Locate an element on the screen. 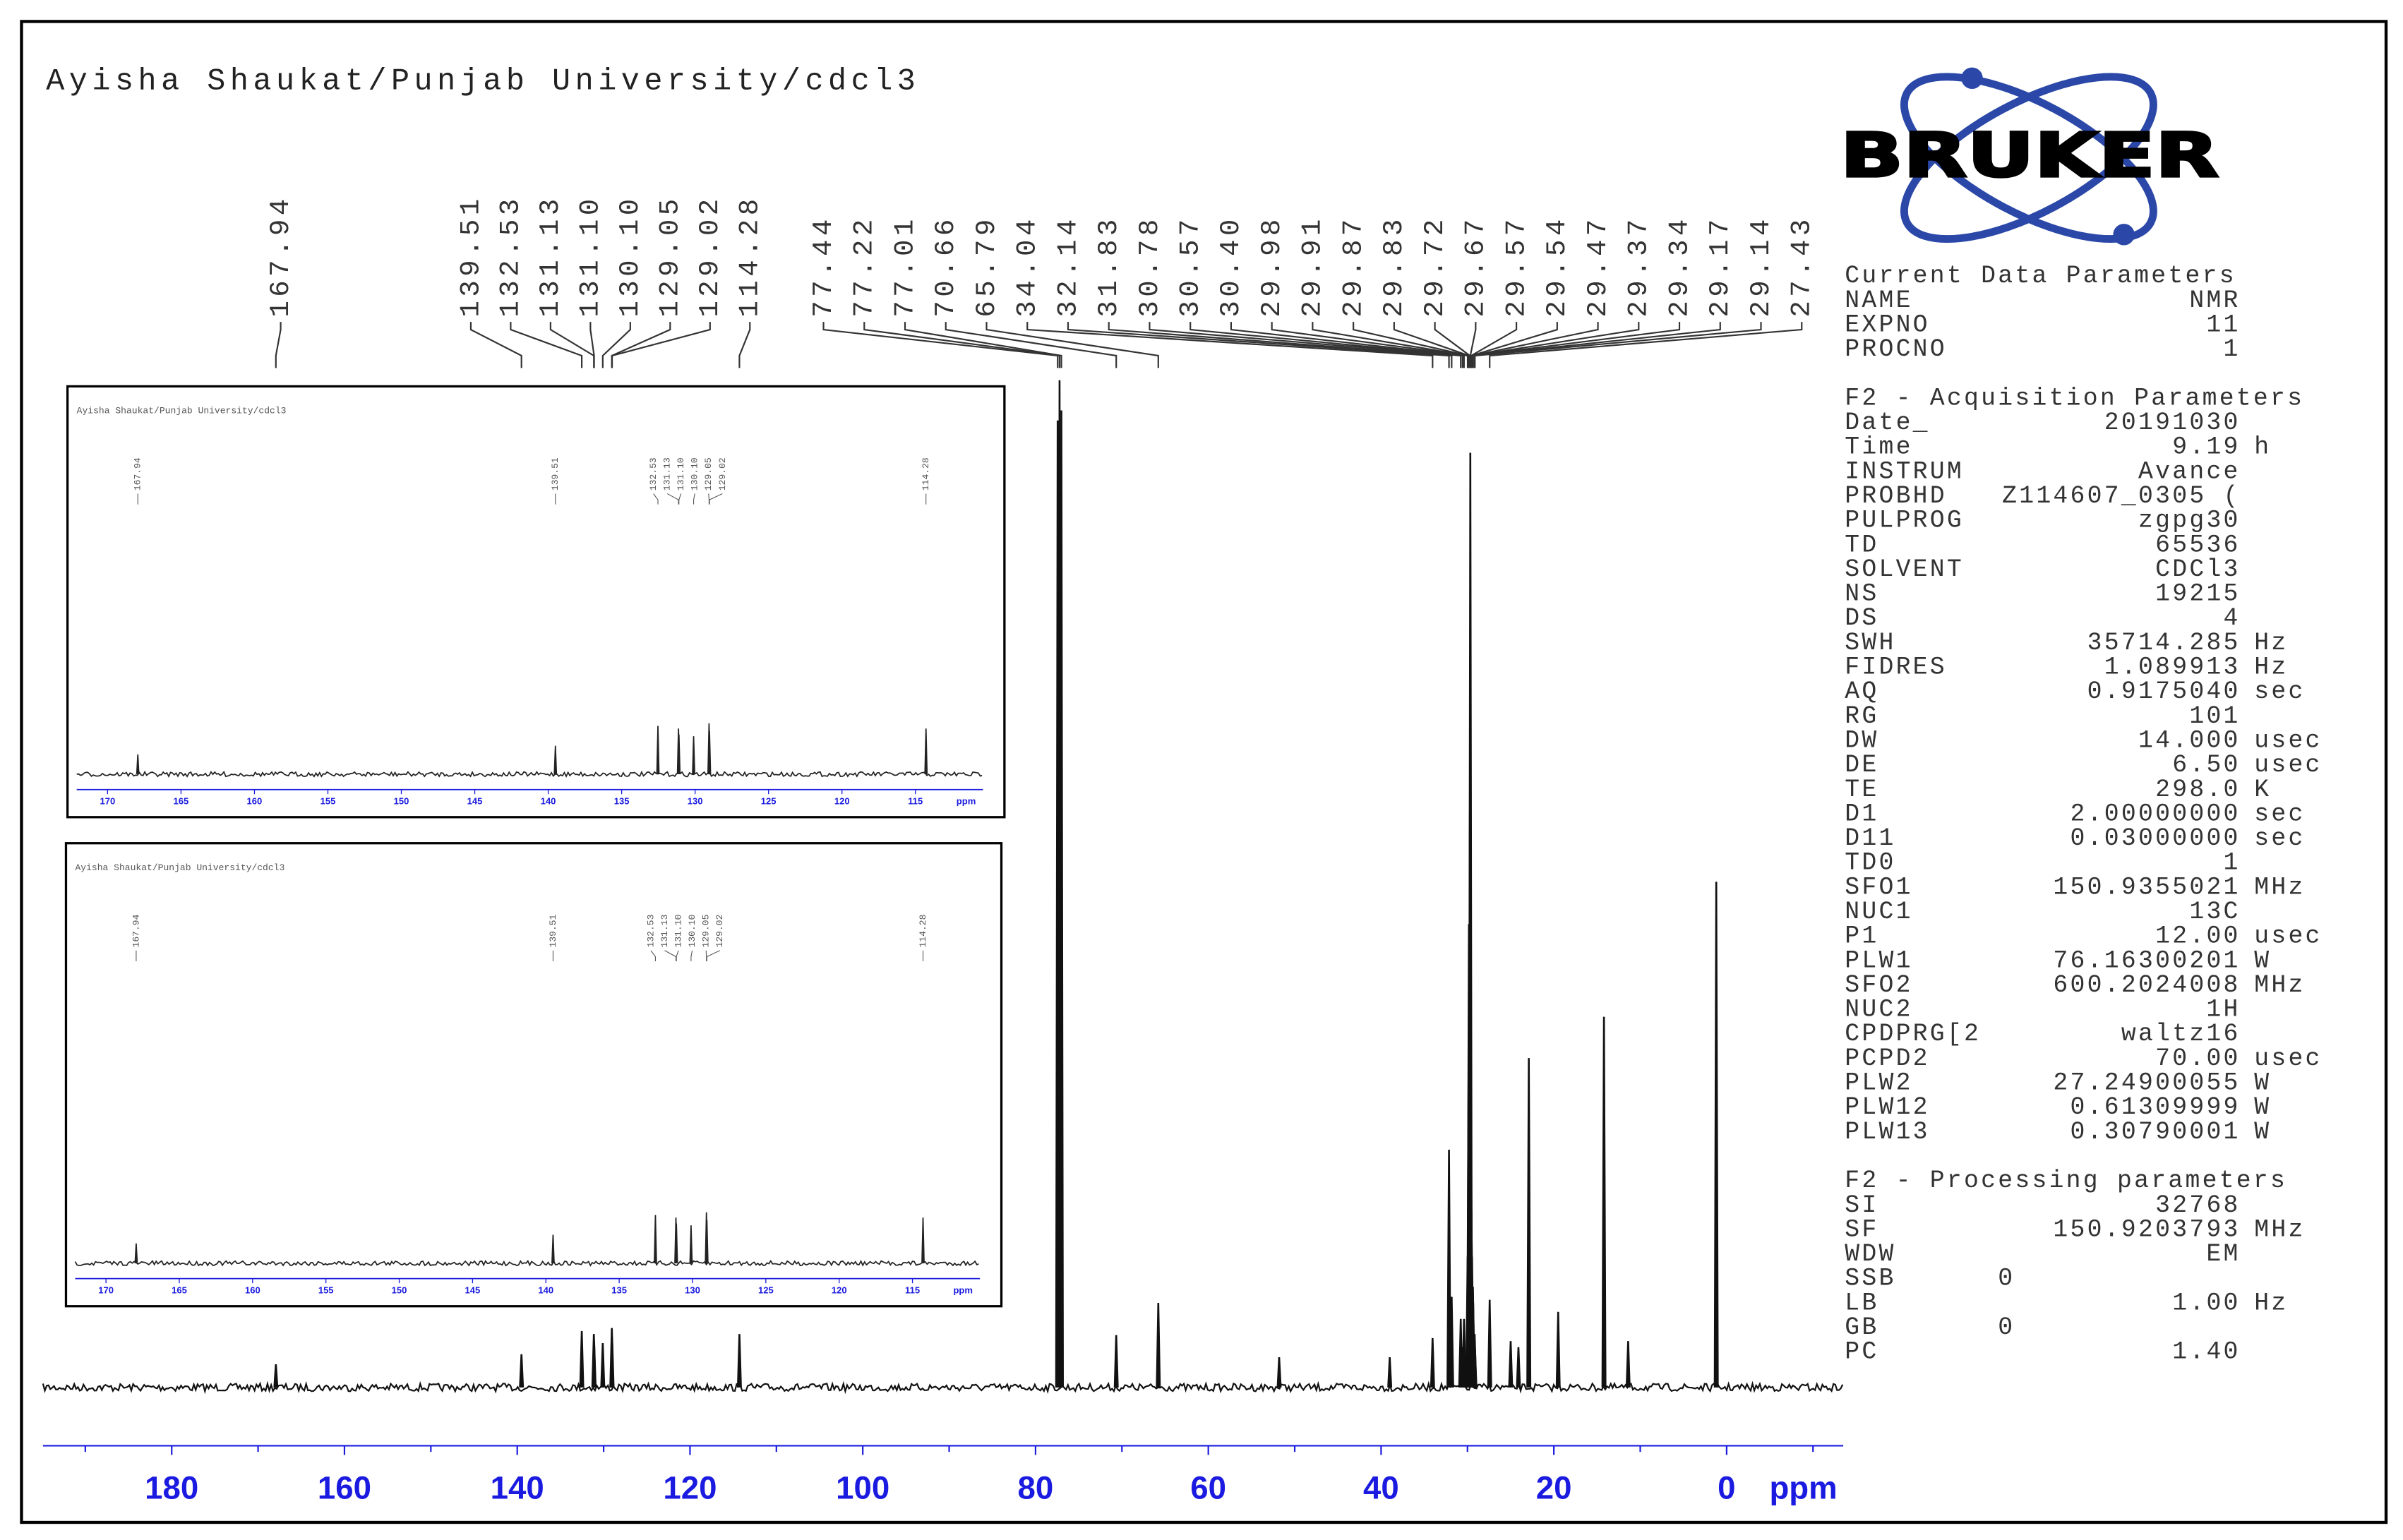 The image size is (2403, 1540). parameter-name: PCPD2 is located at coordinates (1887, 1059).